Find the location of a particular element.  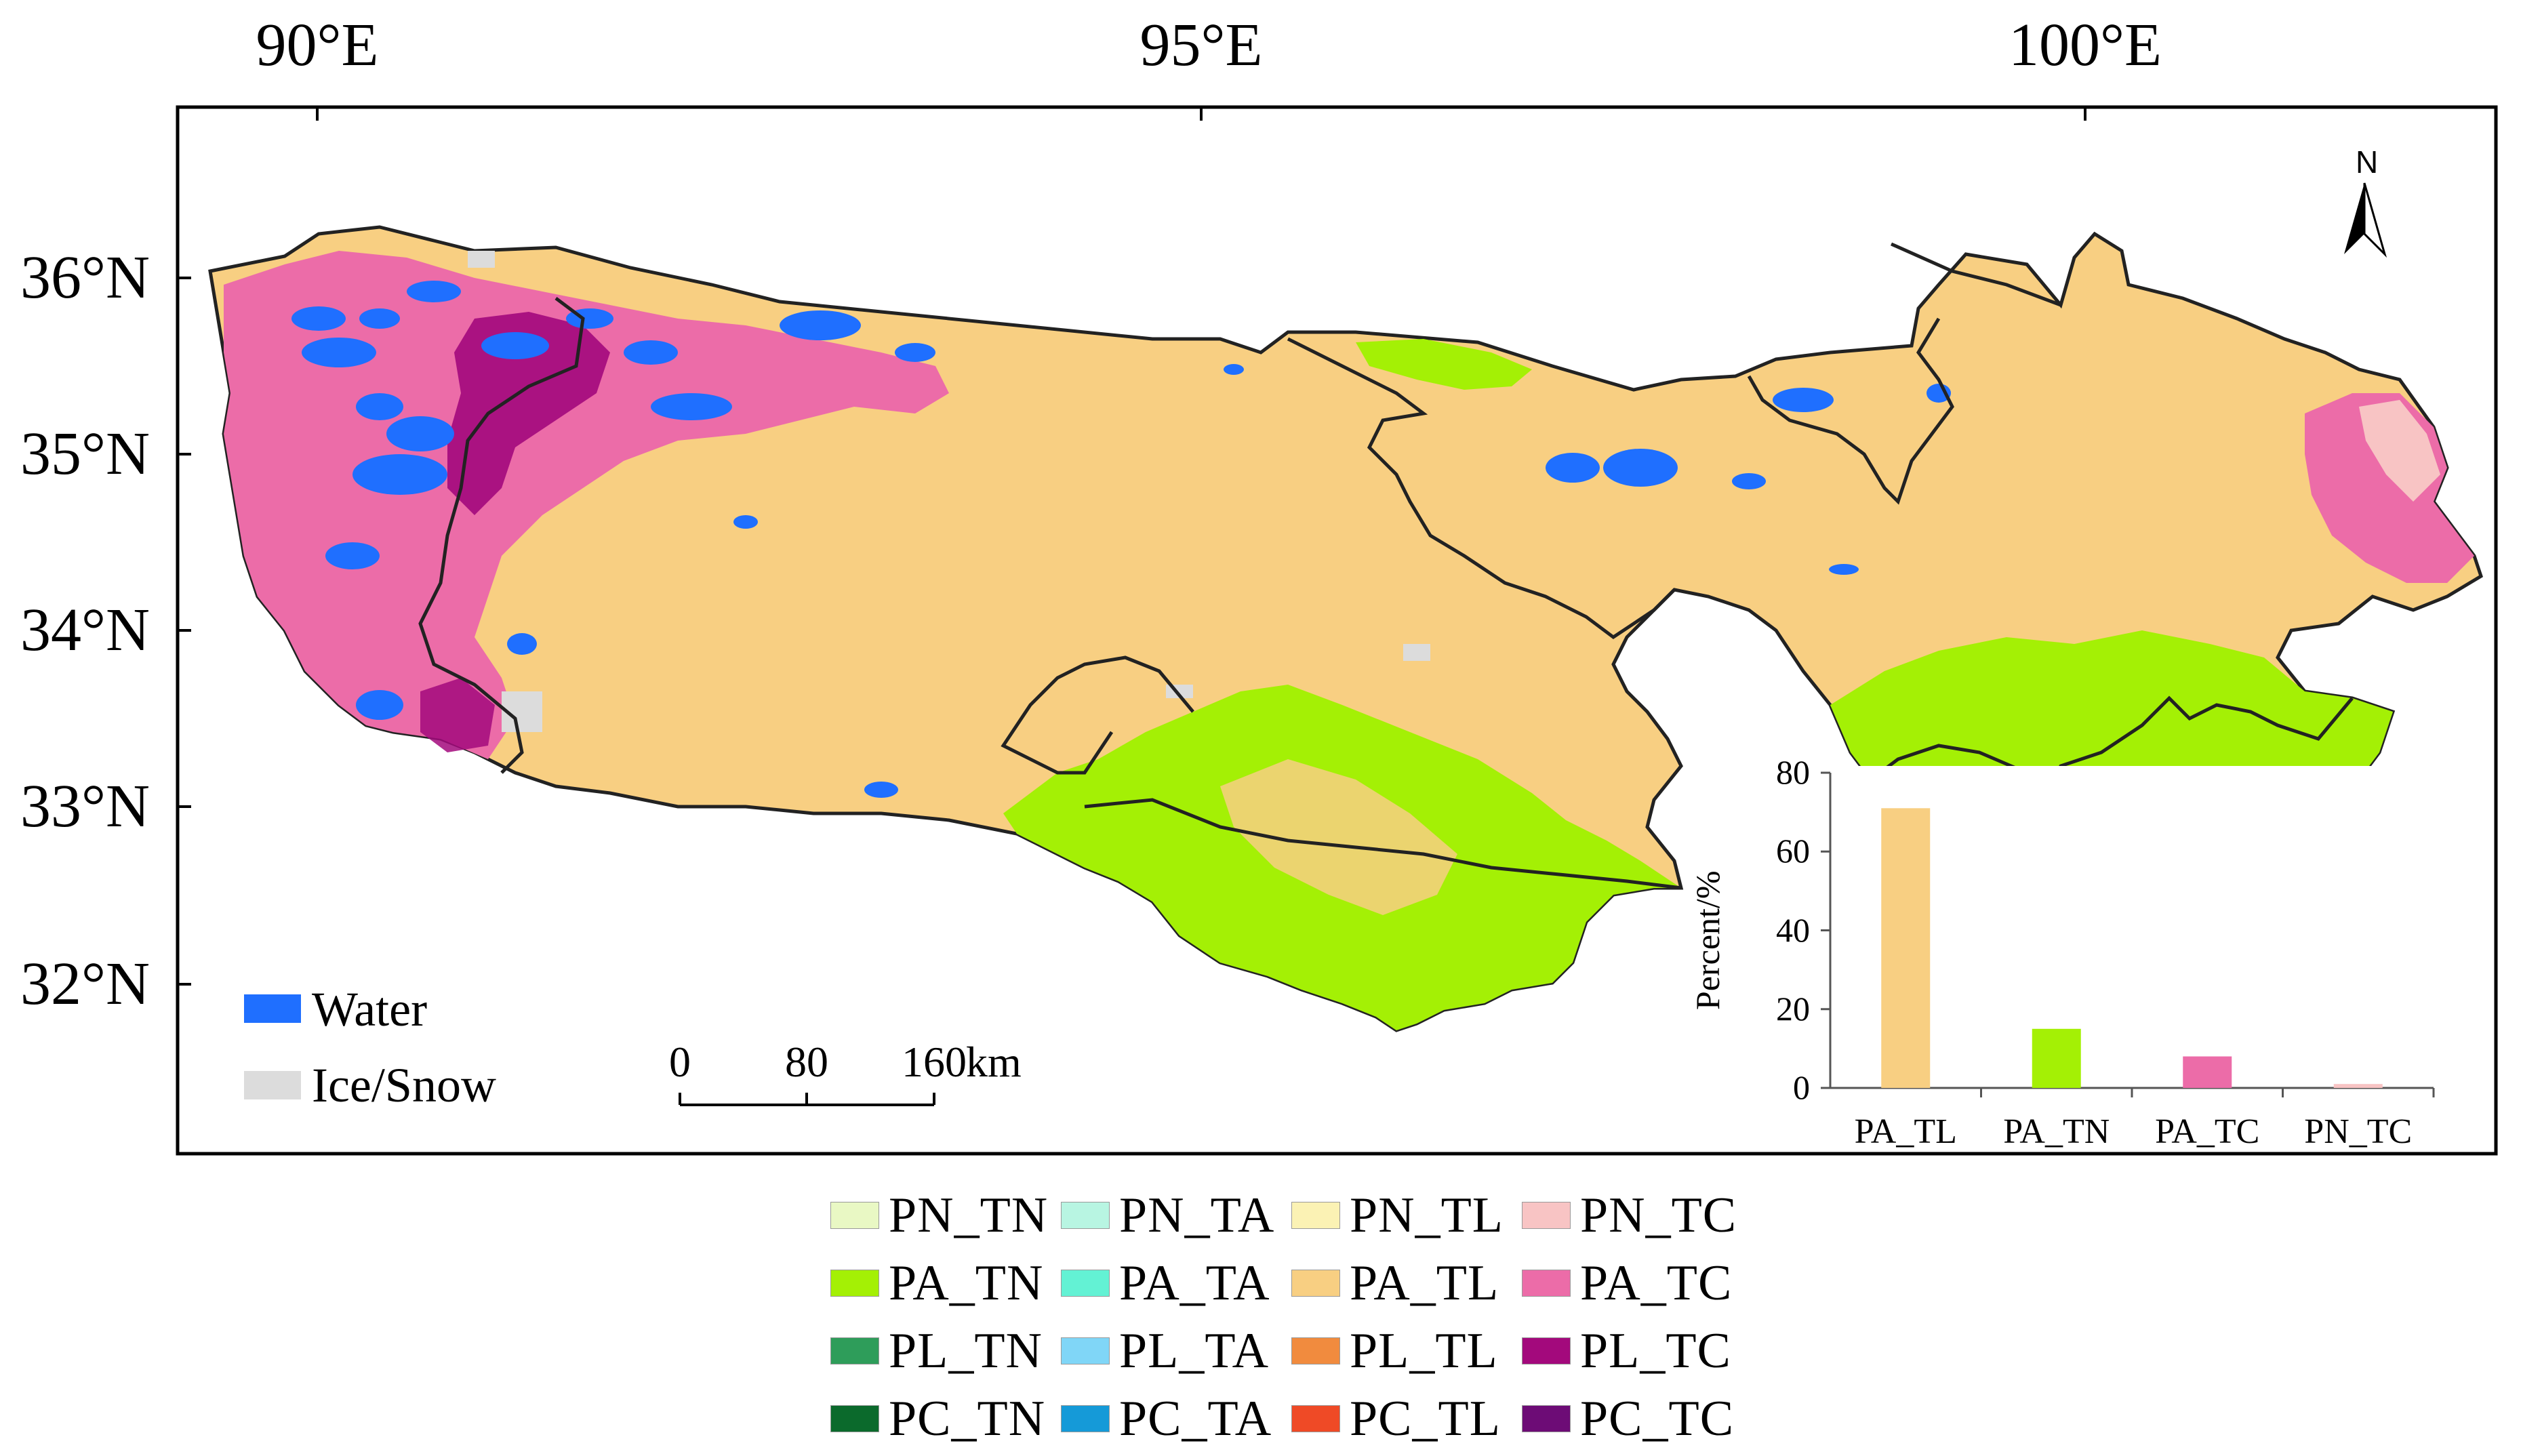

y-tick-label-60: 60 is located at coordinates (1793, 851).